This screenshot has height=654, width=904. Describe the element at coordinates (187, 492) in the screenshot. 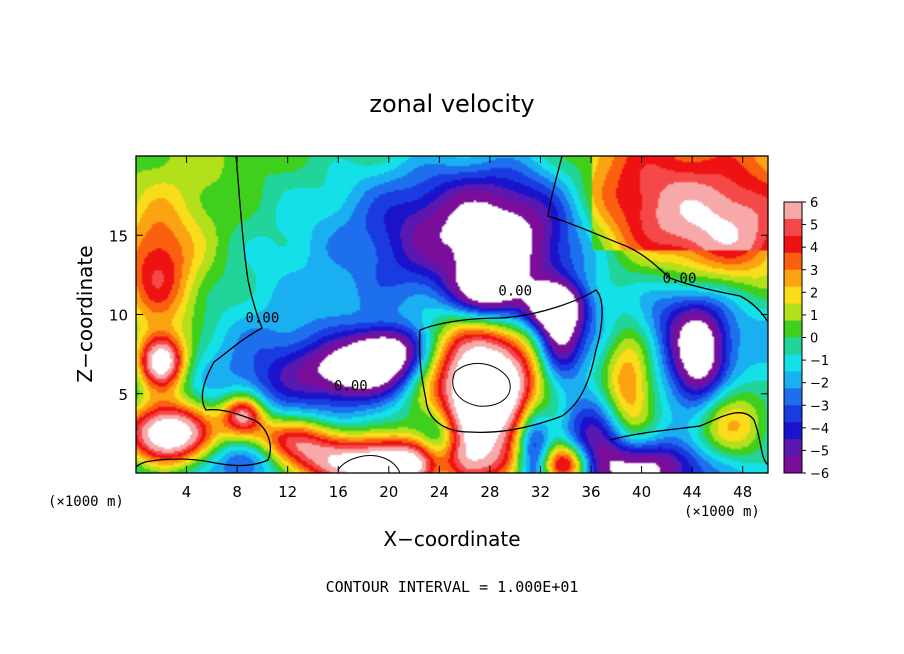

I see `x-tick-label: 4` at that location.